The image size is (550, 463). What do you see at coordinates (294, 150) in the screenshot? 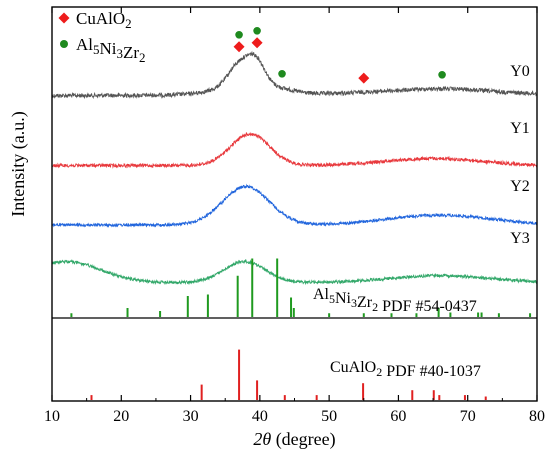
I see `series-line-y1` at bounding box center [294, 150].